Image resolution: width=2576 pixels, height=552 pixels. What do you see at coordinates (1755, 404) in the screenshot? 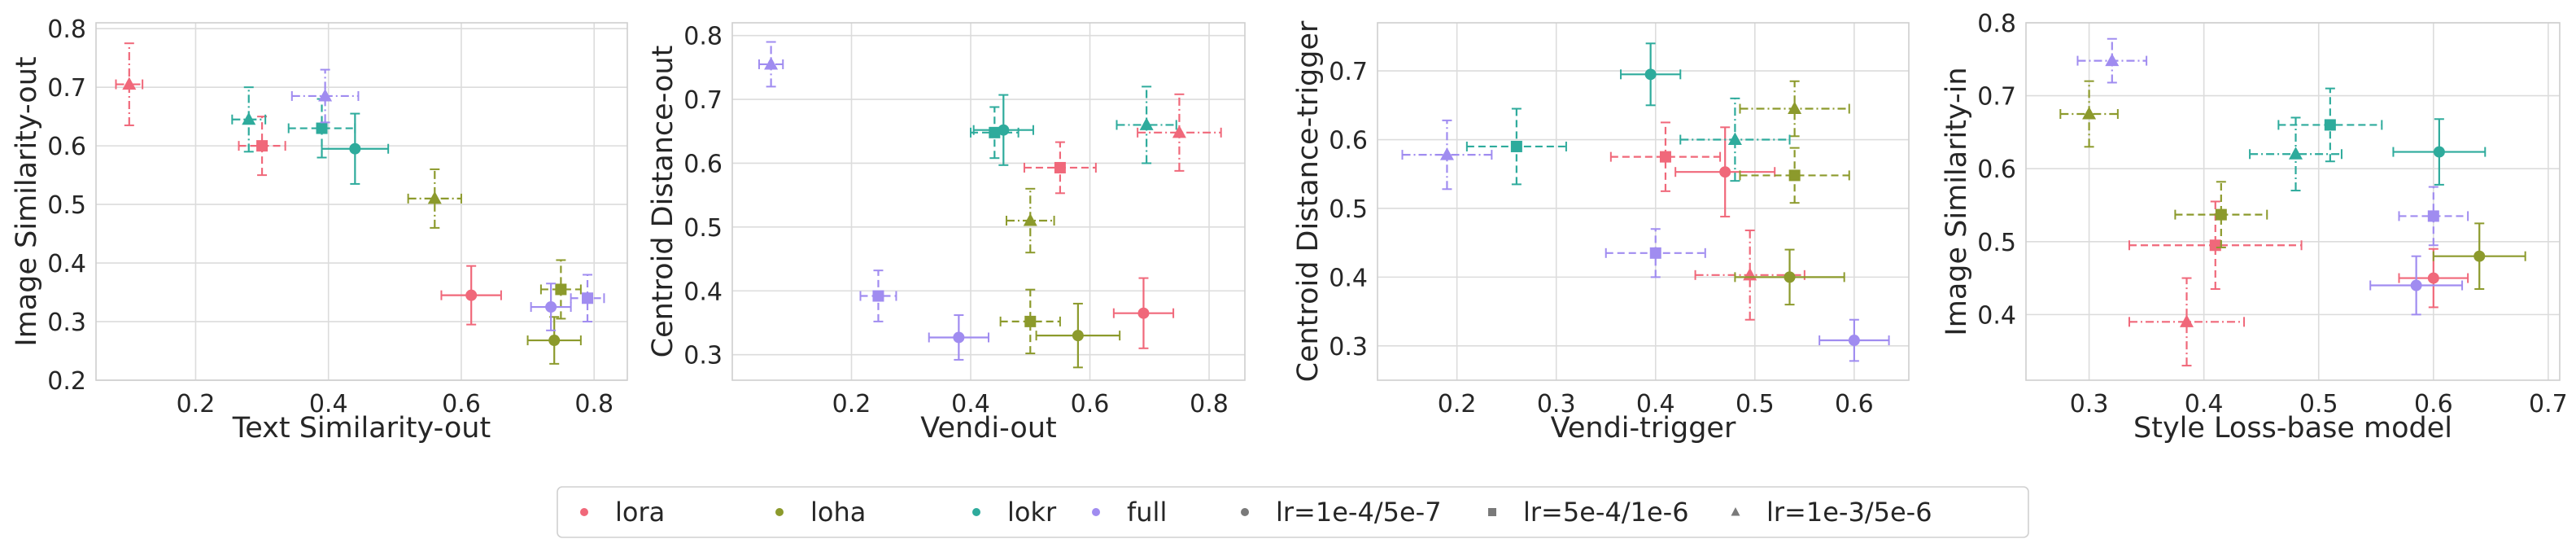
I see `x-tick-label: 0.5` at bounding box center [1755, 404].